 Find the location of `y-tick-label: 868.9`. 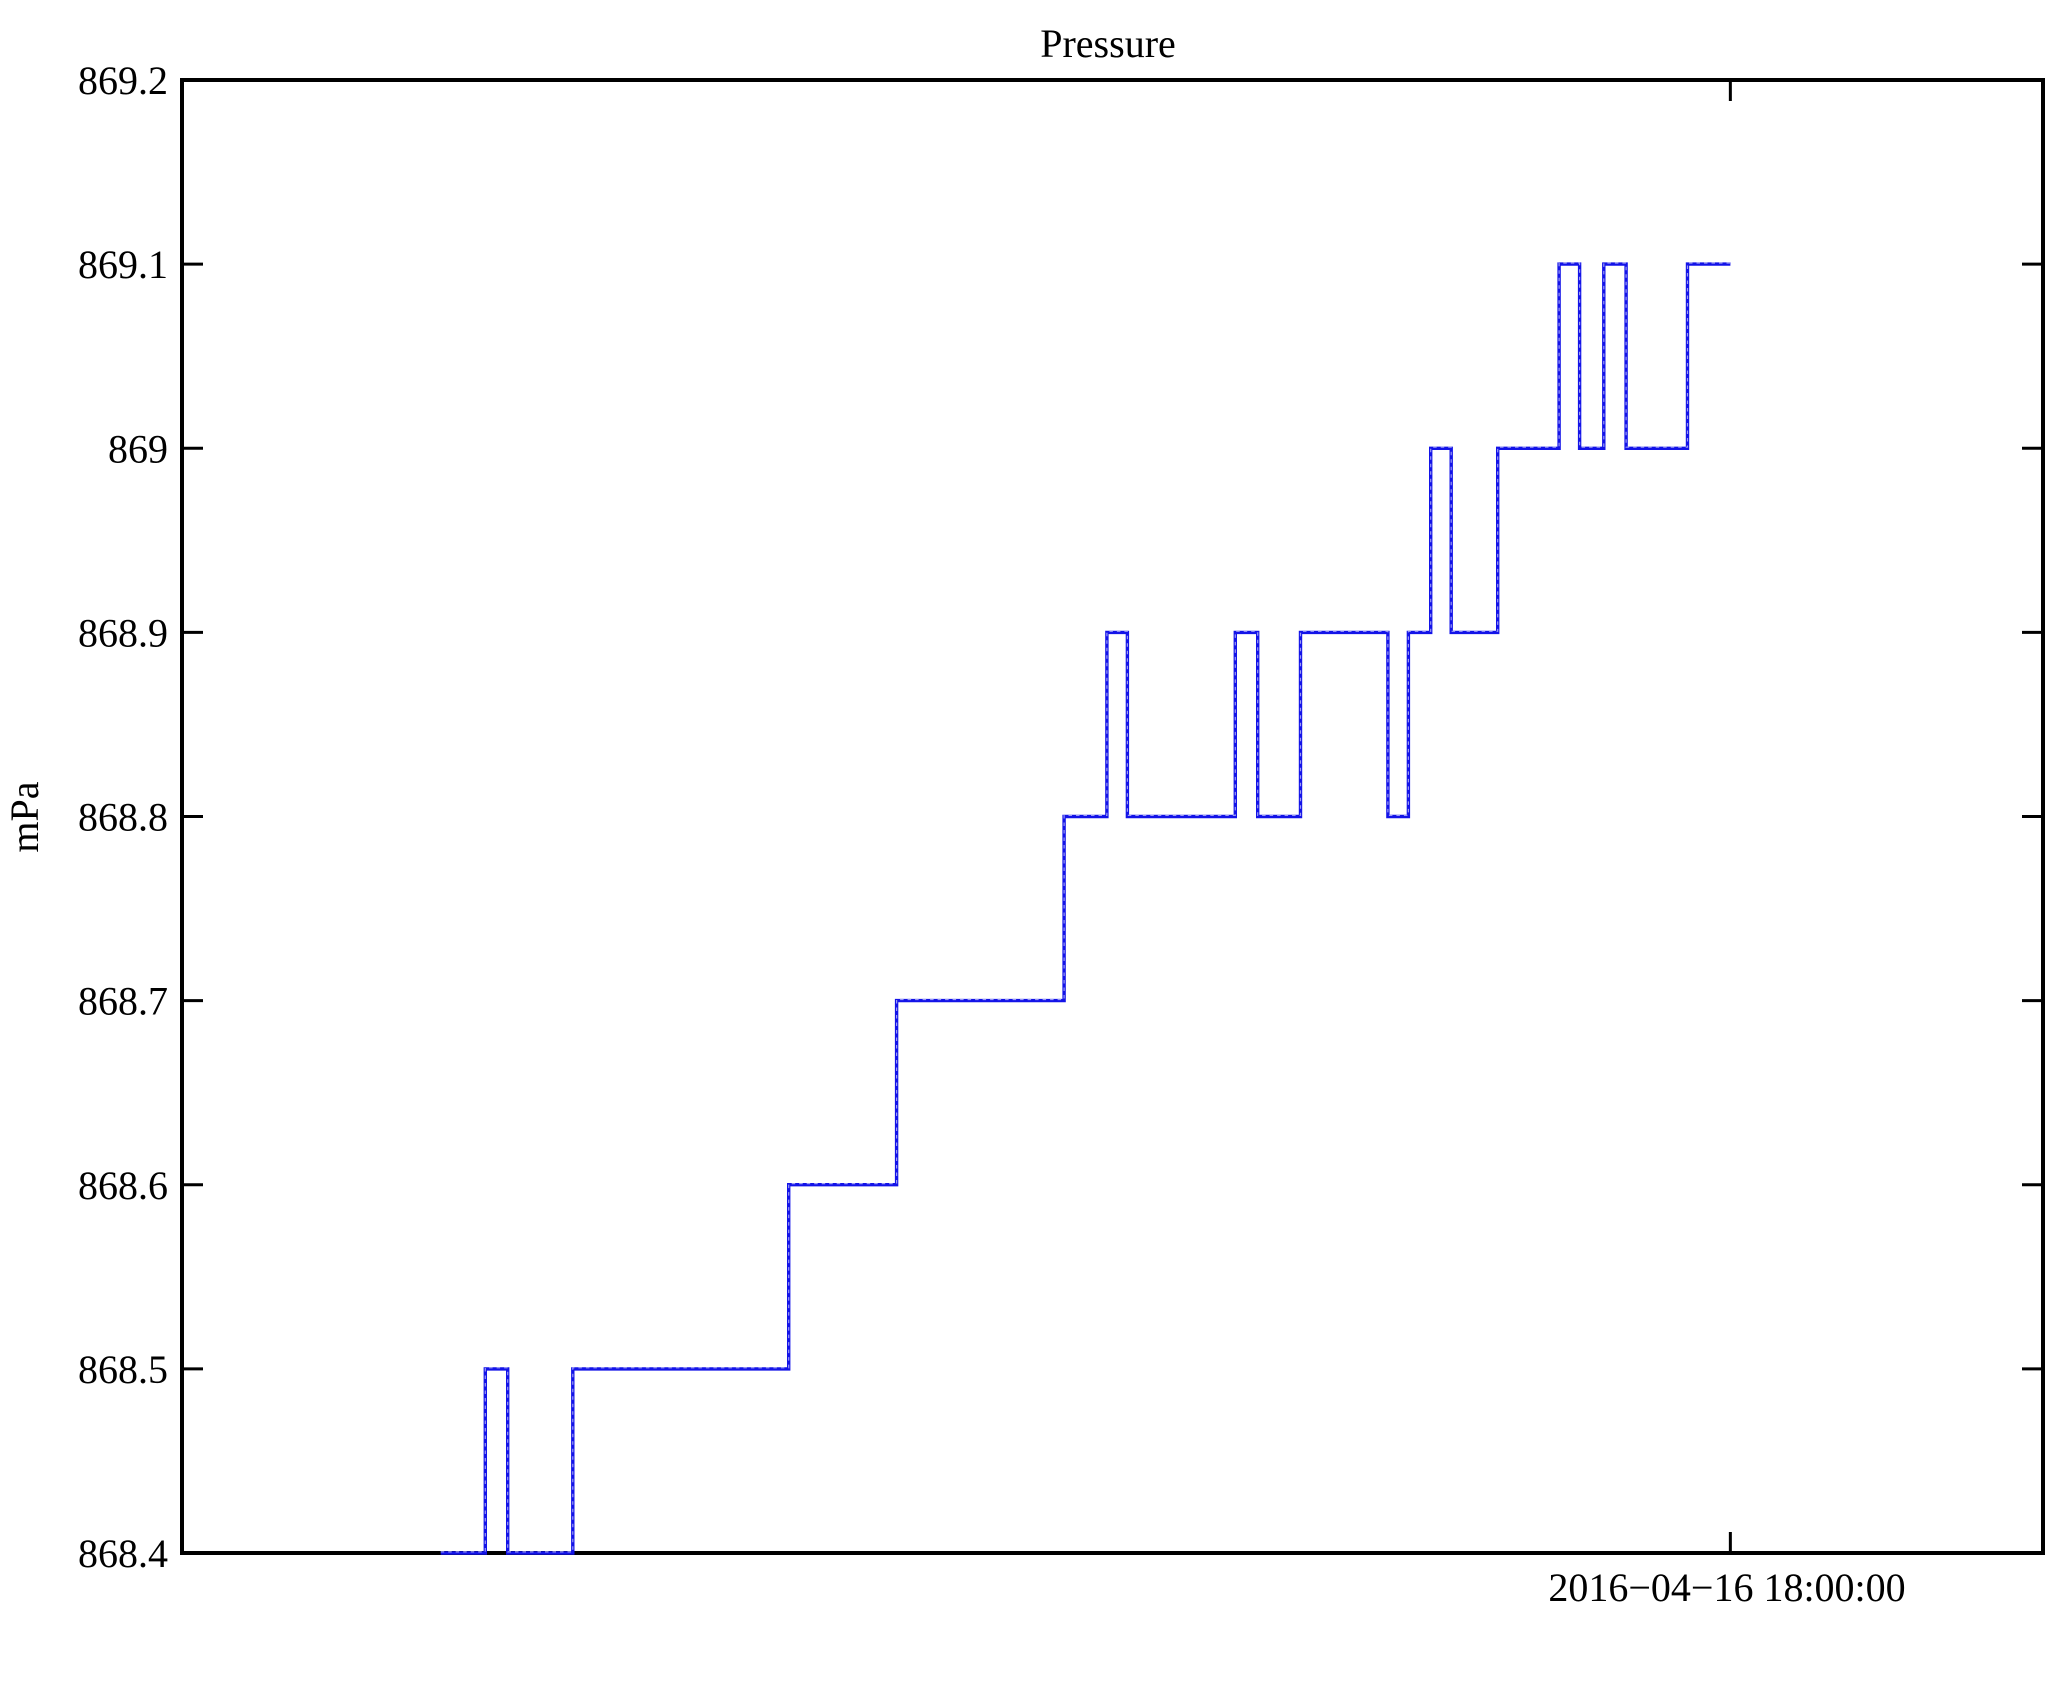

y-tick-label: 868.9 is located at coordinates (123, 632).